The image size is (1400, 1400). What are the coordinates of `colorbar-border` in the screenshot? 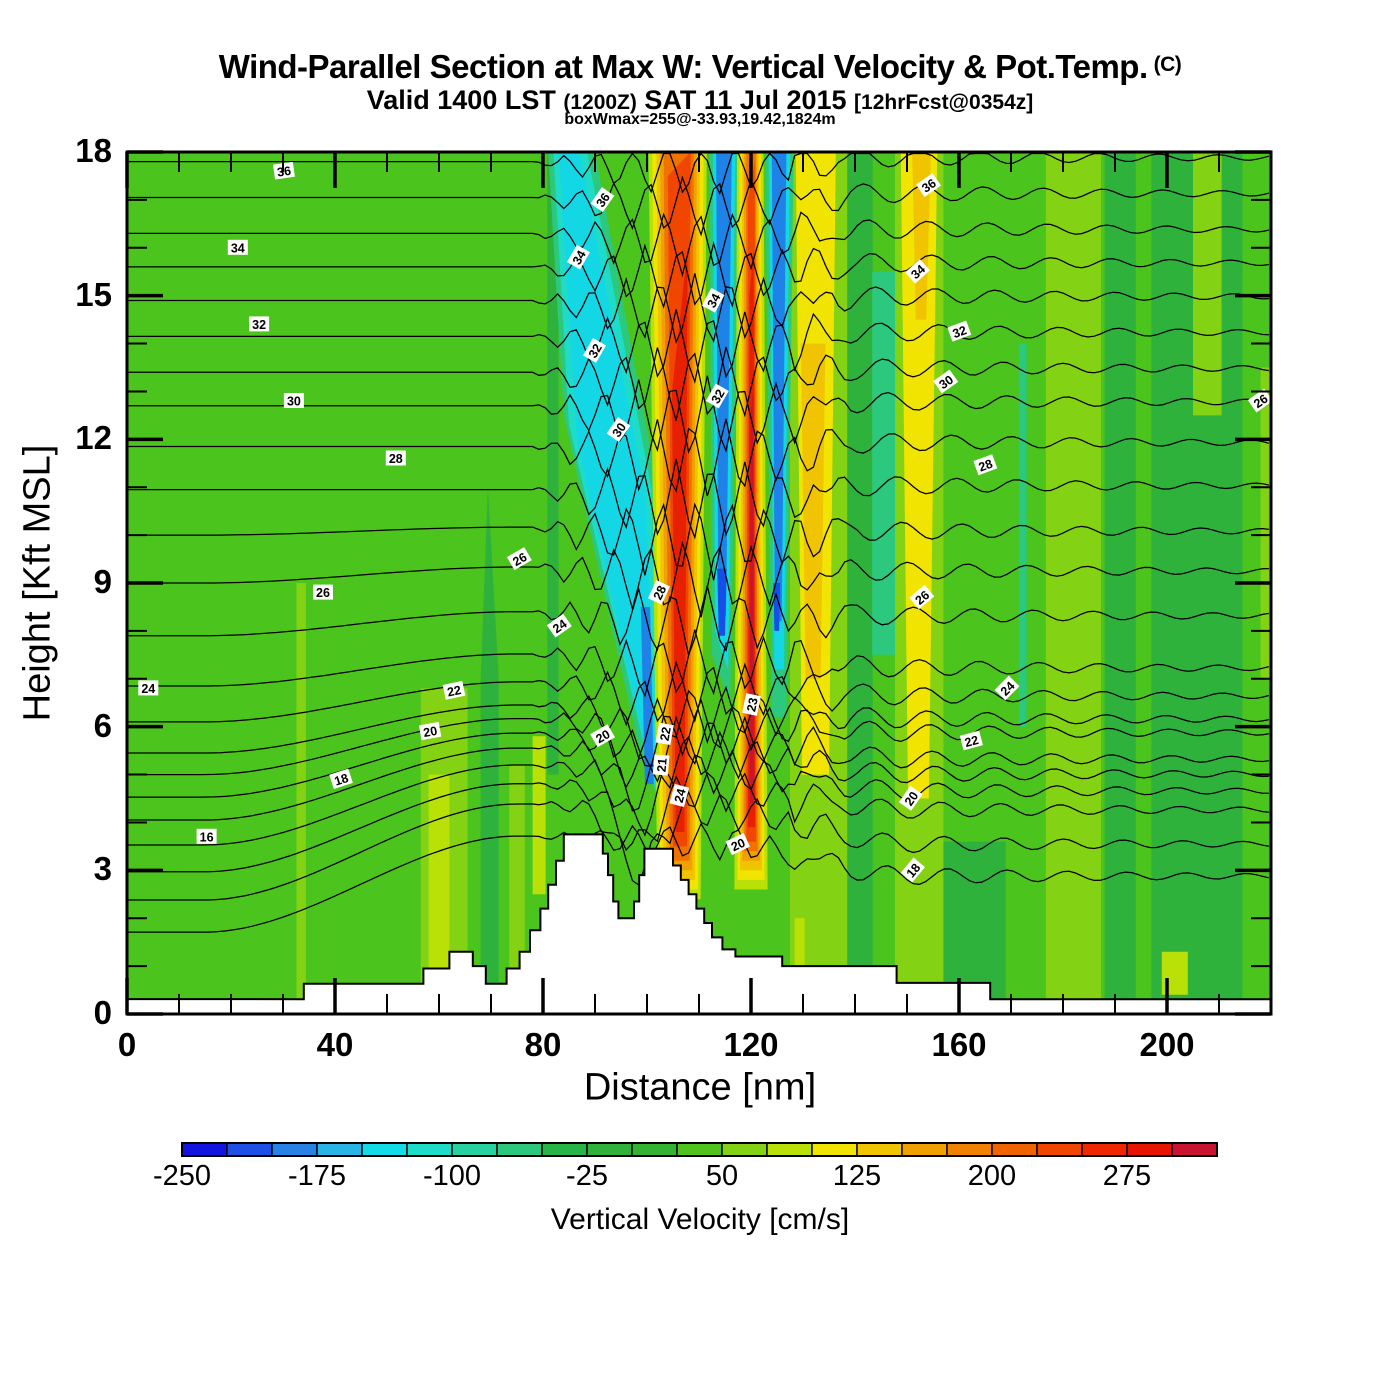 It's located at (699, 1149).